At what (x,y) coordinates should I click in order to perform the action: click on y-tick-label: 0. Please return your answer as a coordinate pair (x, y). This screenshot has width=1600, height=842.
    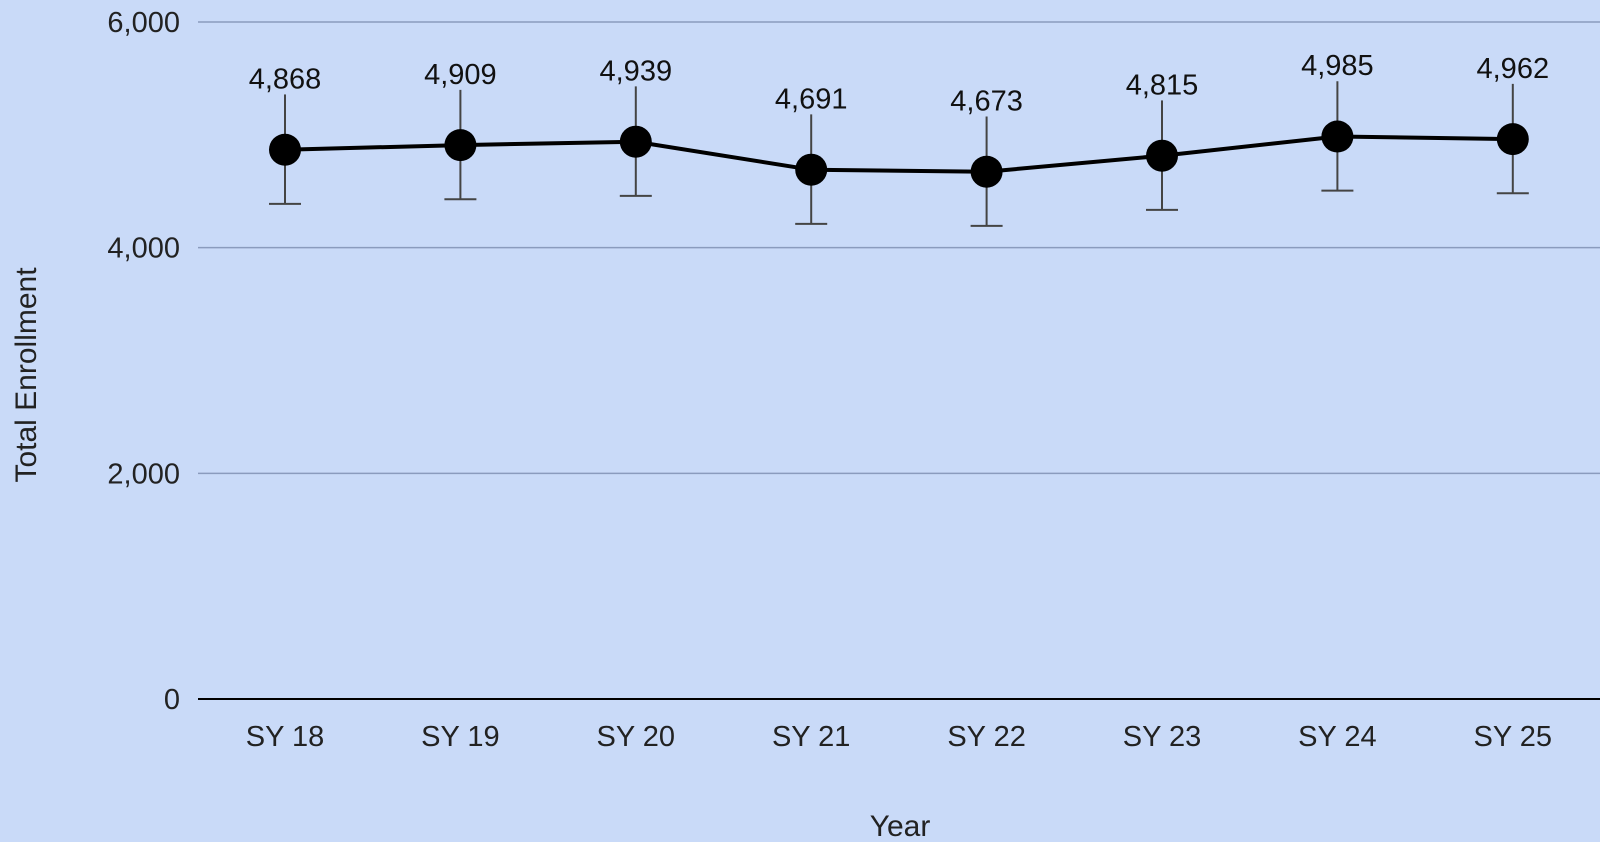
    Looking at the image, I should click on (172, 700).